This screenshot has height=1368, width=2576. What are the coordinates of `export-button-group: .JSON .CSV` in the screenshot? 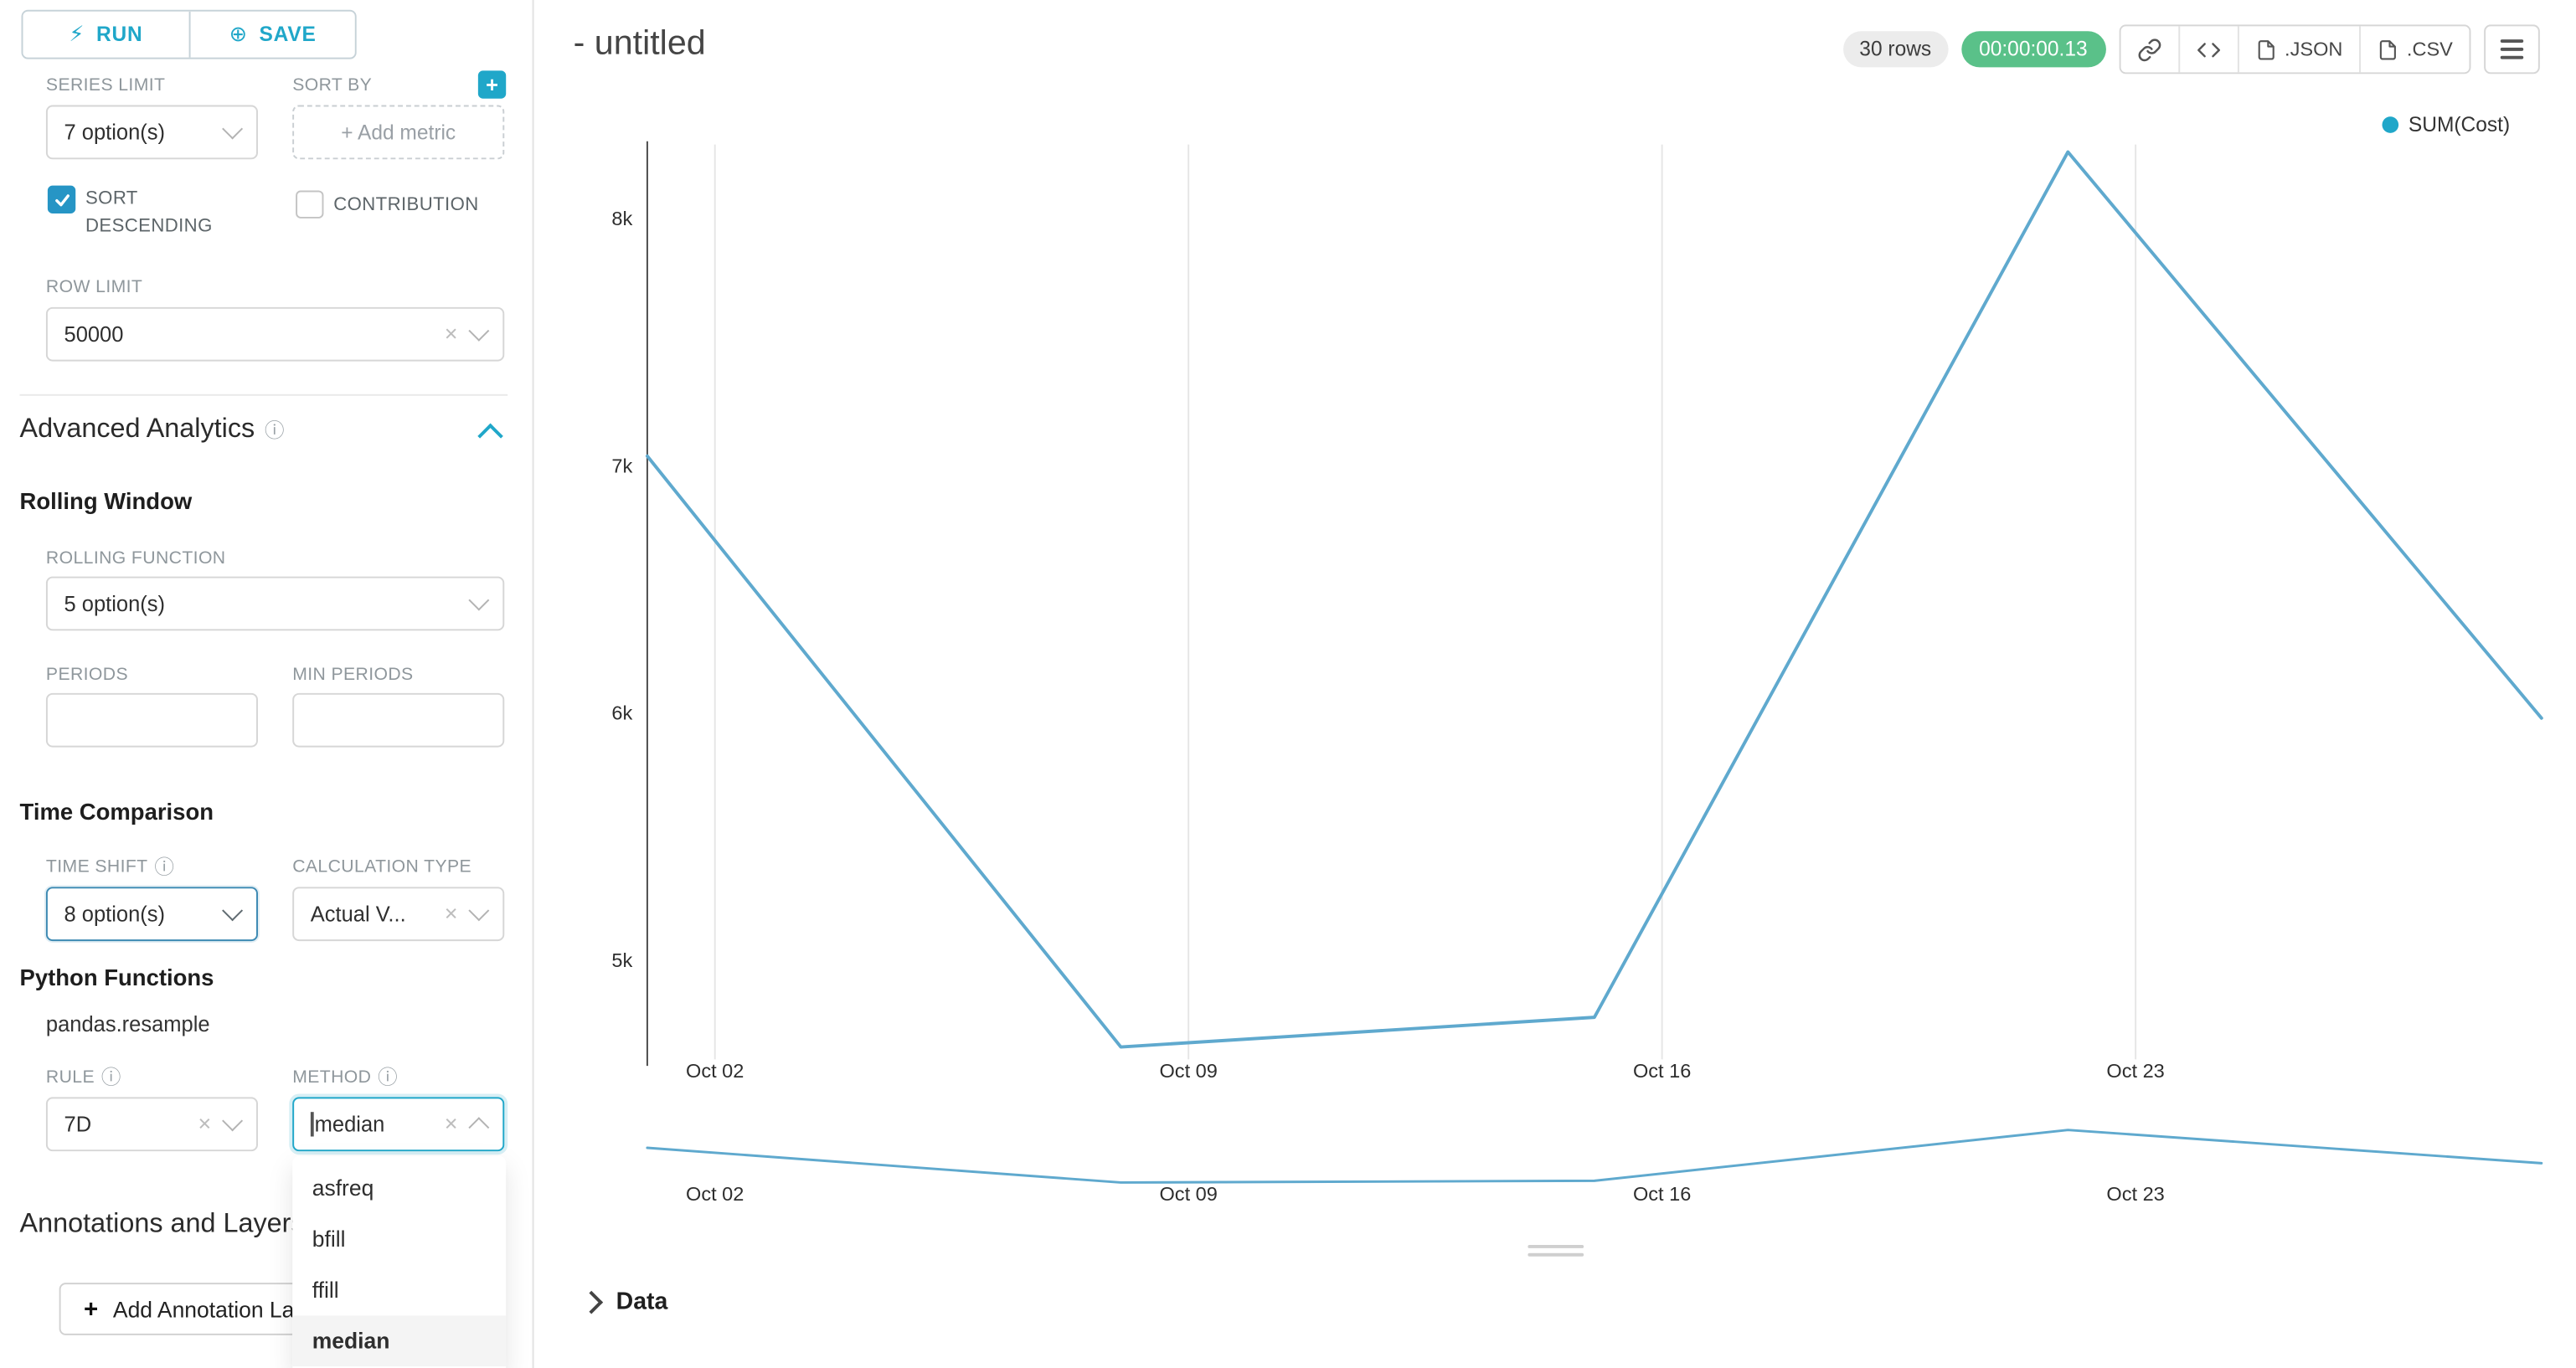 It's located at (2294, 49).